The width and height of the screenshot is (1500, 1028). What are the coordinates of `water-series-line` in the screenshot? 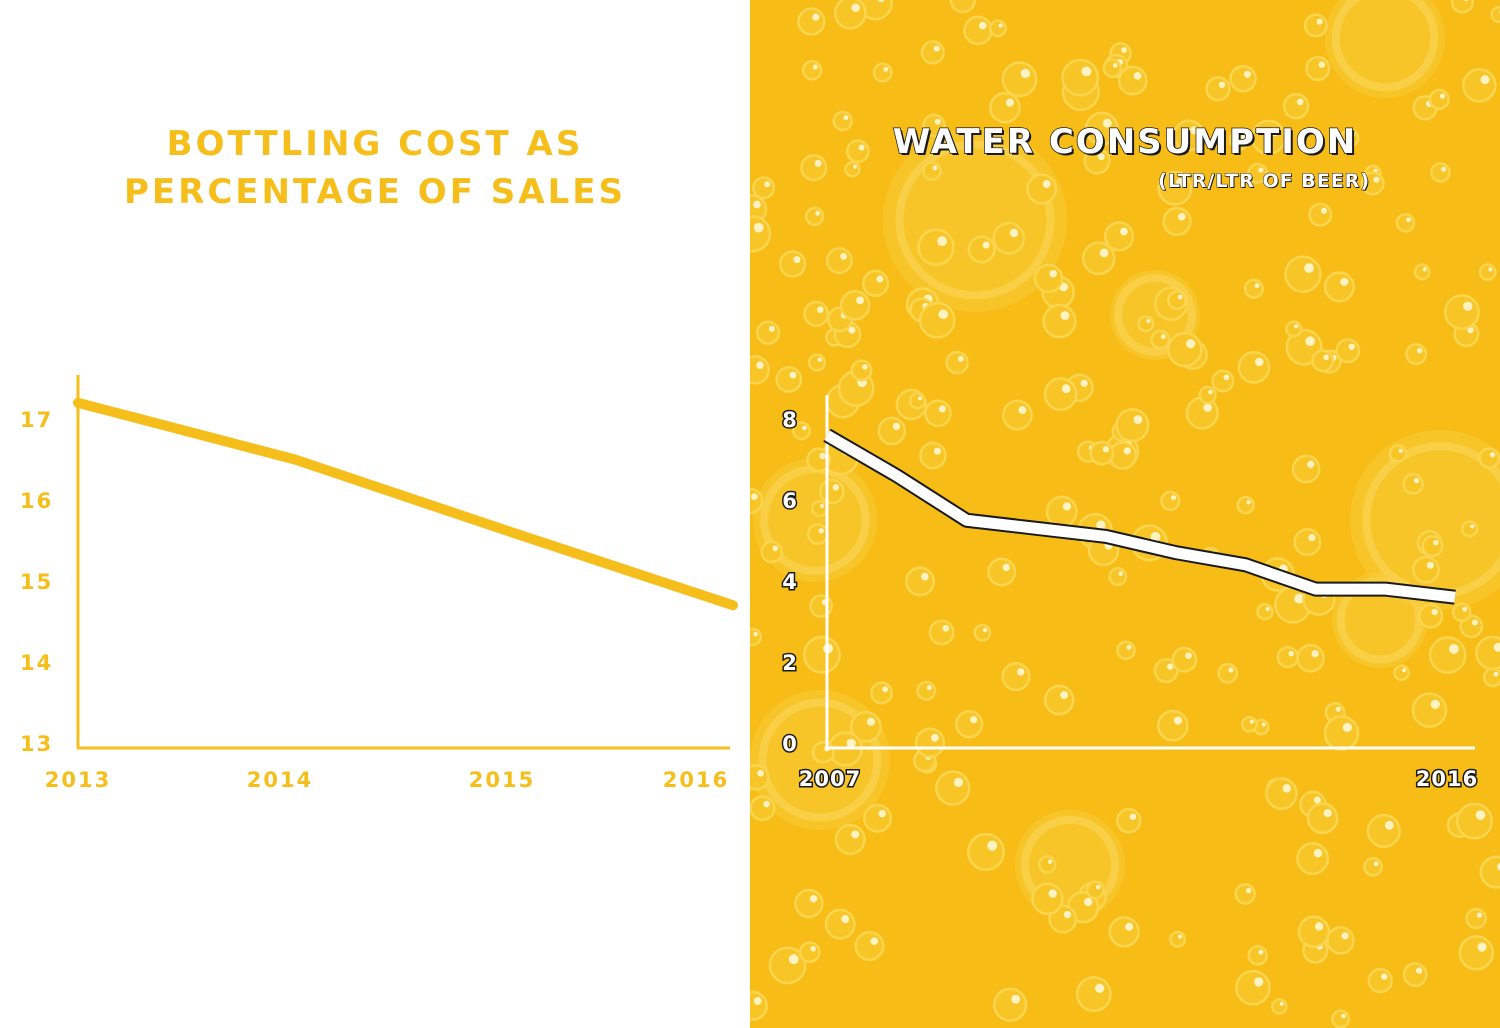 It's located at (1140, 516).